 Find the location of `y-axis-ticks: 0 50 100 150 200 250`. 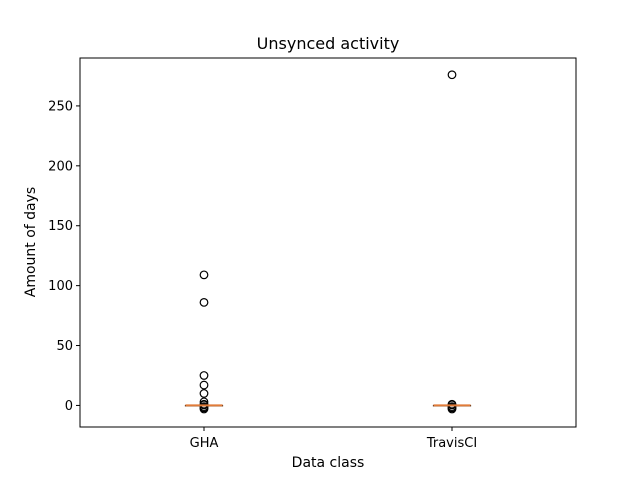

y-axis-ticks: 0 50 100 150 200 250 is located at coordinates (64, 256).